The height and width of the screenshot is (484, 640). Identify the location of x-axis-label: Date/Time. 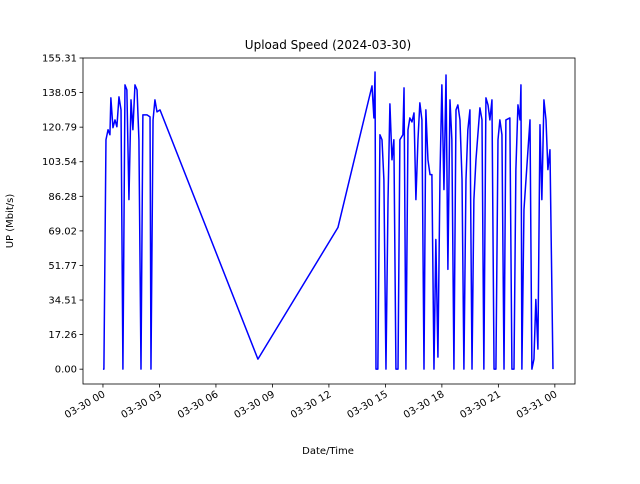
(328, 451).